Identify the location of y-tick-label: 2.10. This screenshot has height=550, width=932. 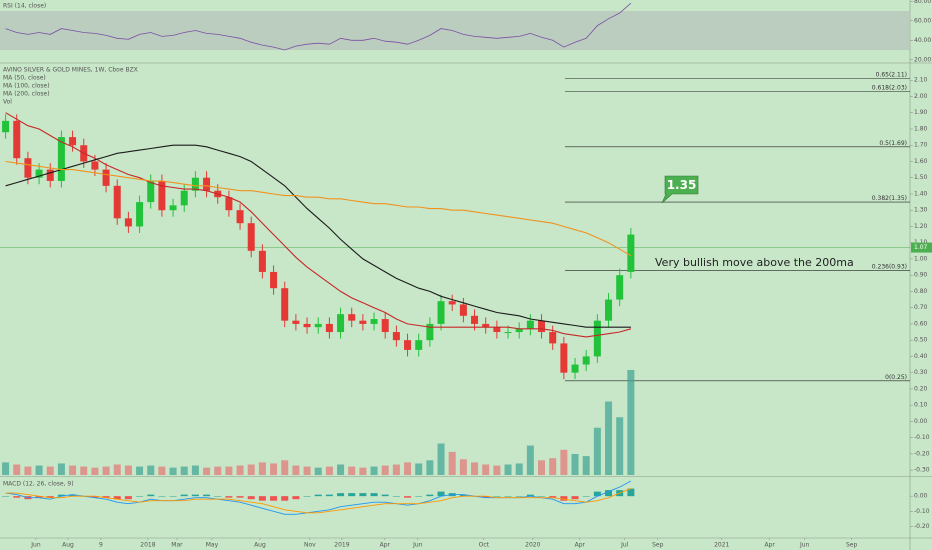
(921, 80).